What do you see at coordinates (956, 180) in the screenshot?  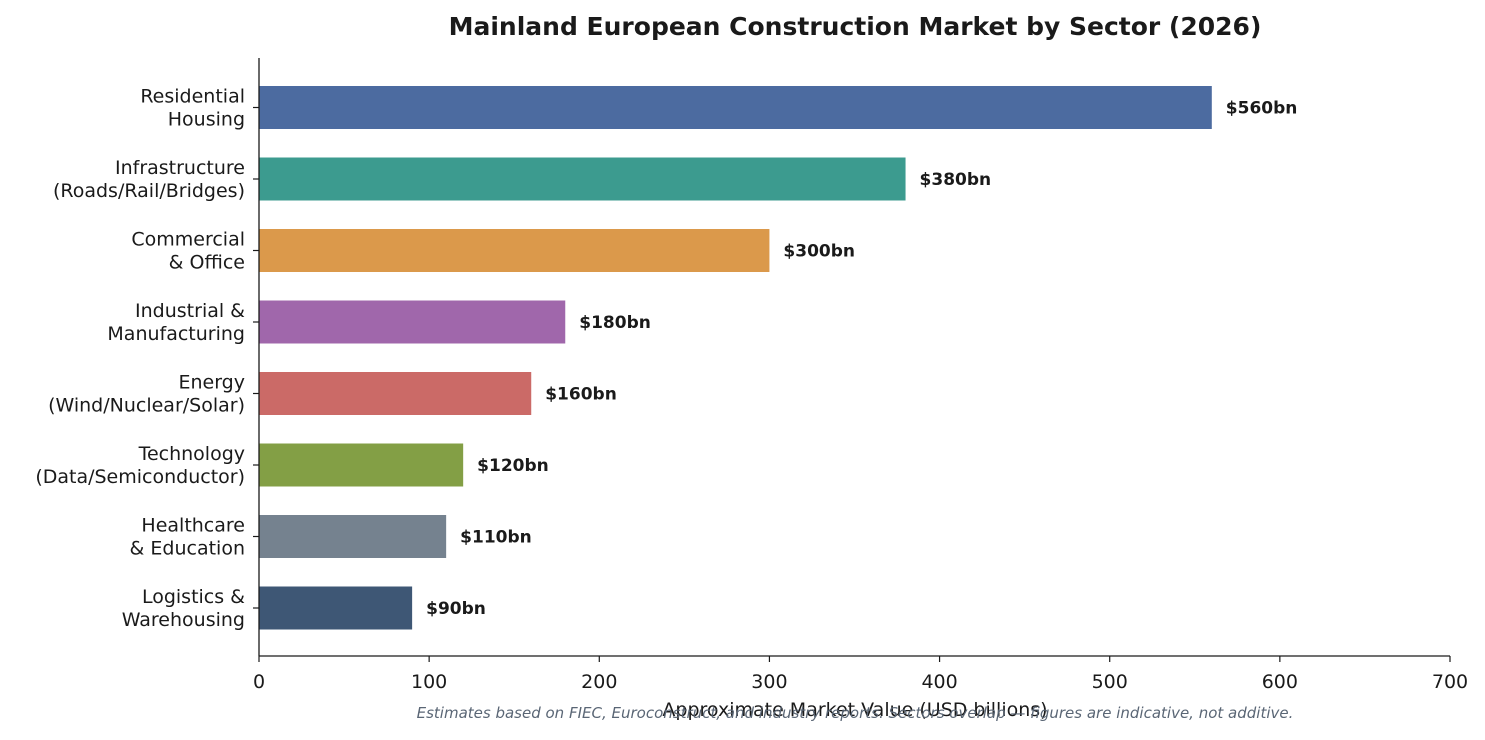 I see `value-label-1: $380bn` at bounding box center [956, 180].